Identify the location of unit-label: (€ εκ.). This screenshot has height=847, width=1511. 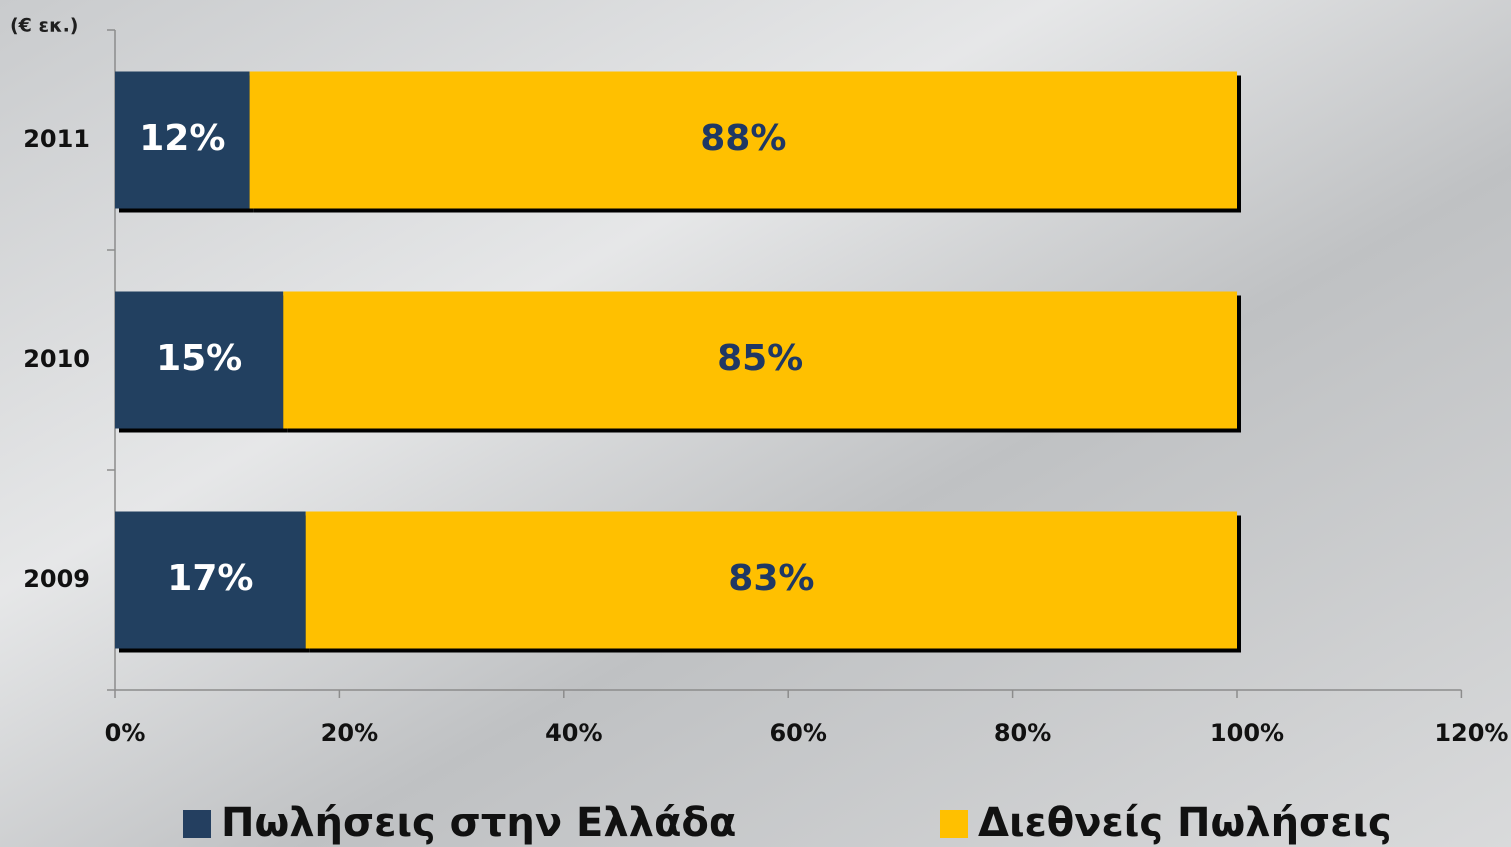
(44, 26).